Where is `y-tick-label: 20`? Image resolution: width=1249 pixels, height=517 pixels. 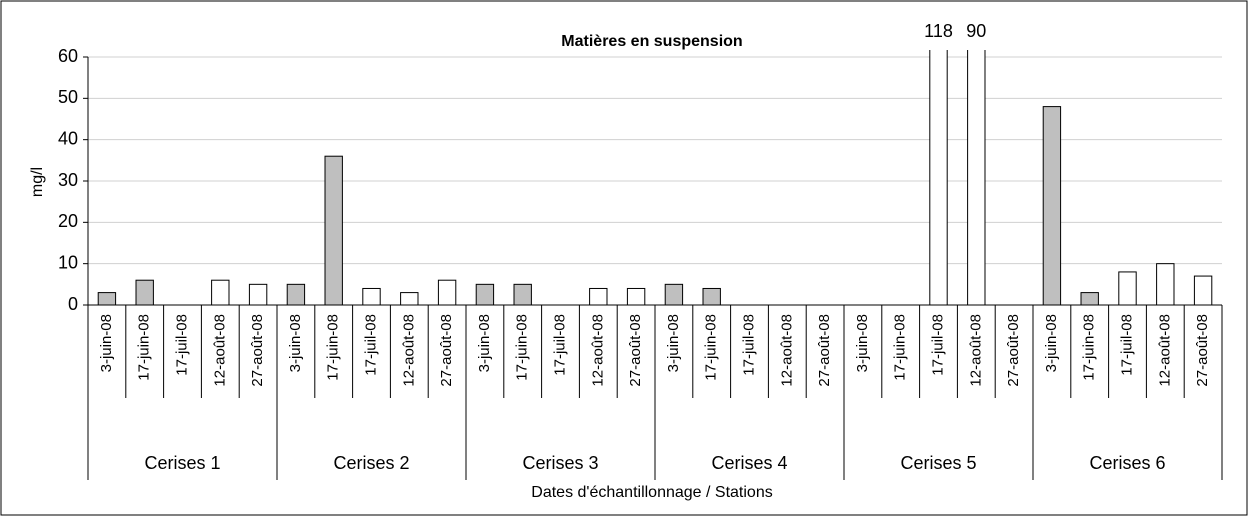
y-tick-label: 20 is located at coordinates (68, 221).